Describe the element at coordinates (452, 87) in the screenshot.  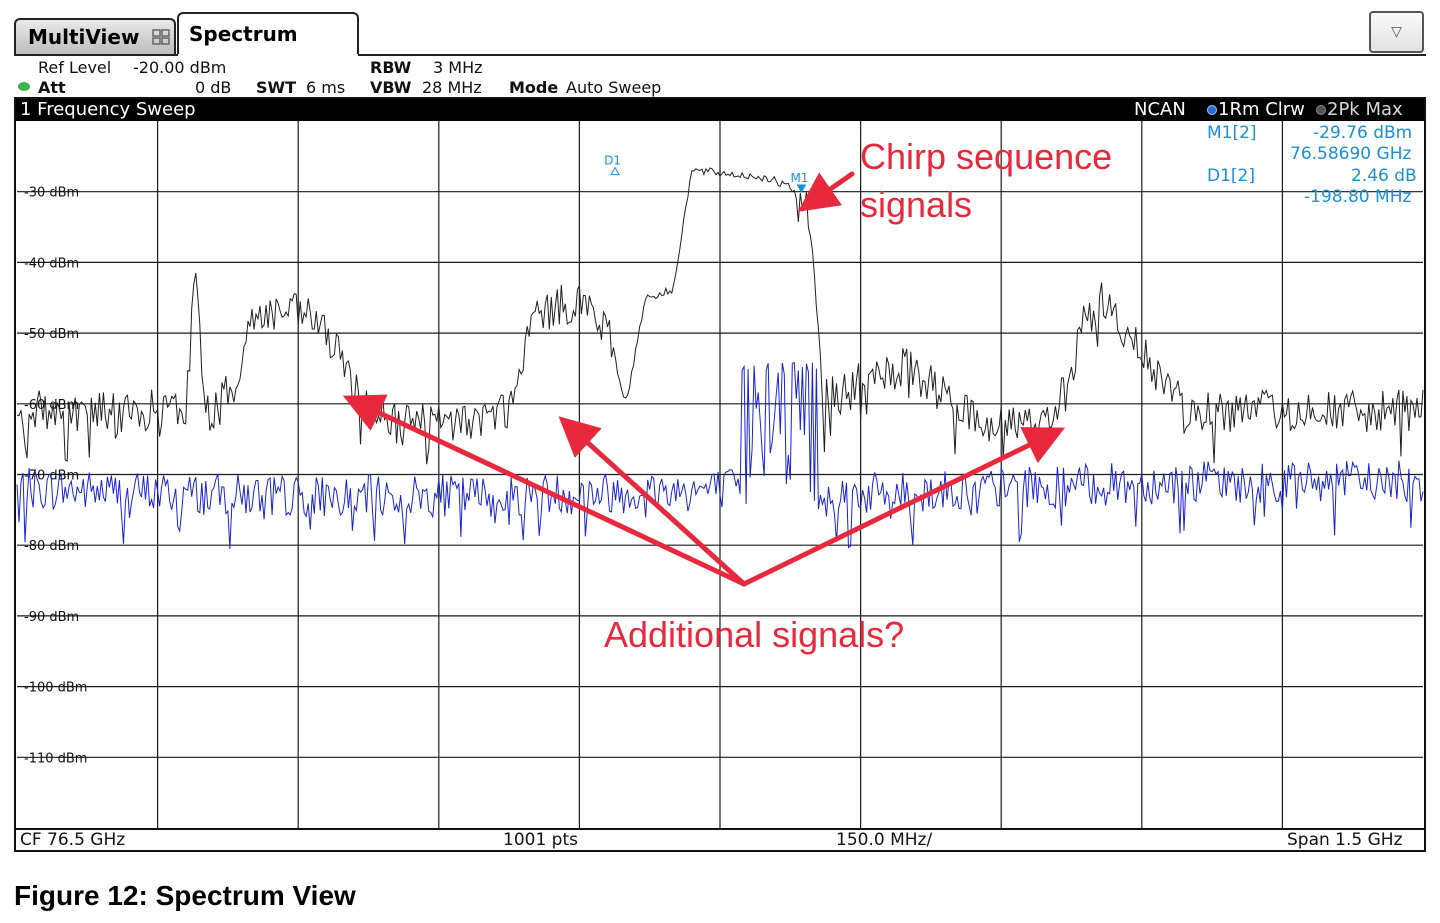
I see `vbw-value: 28 MHz` at that location.